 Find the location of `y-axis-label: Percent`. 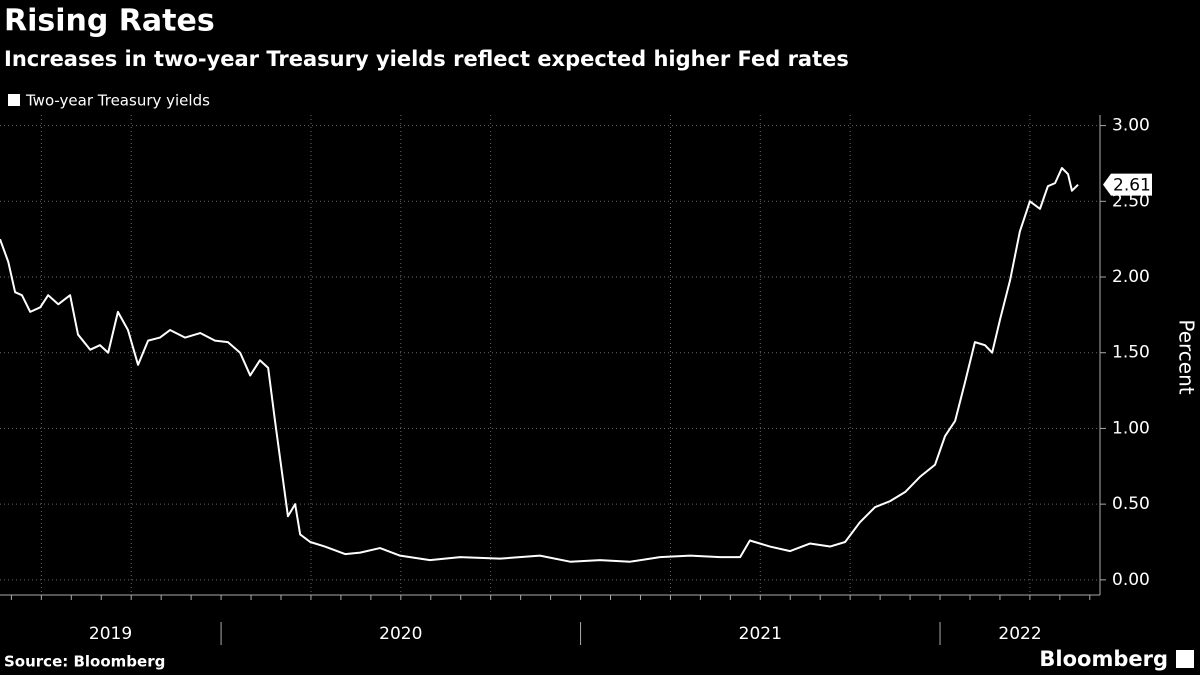

y-axis-label: Percent is located at coordinates (1187, 356).